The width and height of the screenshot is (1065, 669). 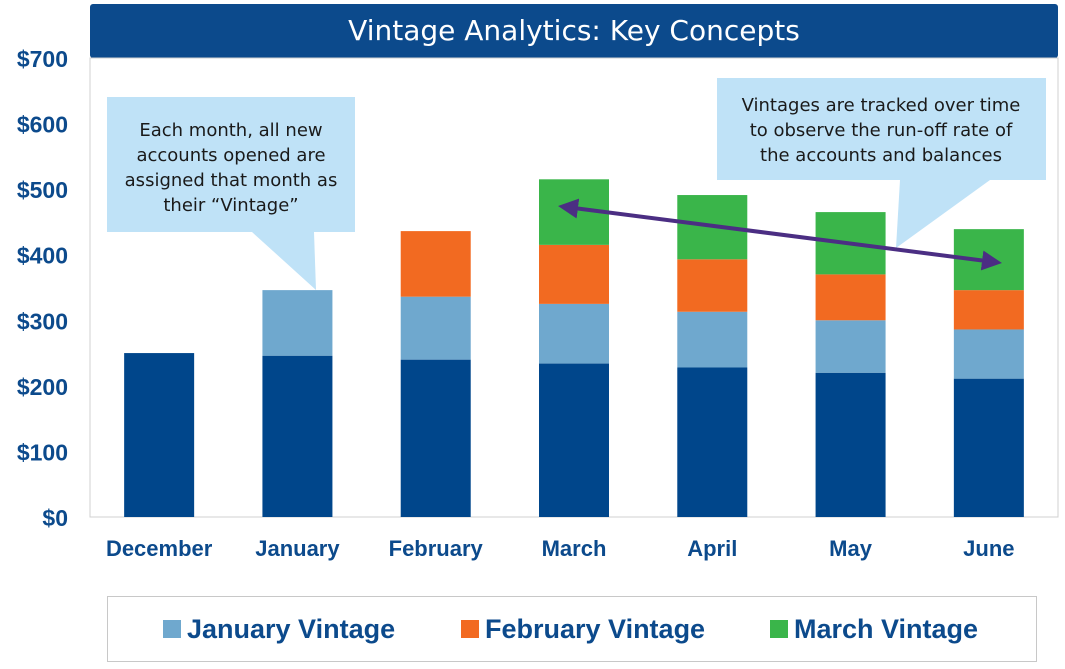 I want to click on callout-vintage-assignment-line: Each month, all new, so click(x=230, y=130).